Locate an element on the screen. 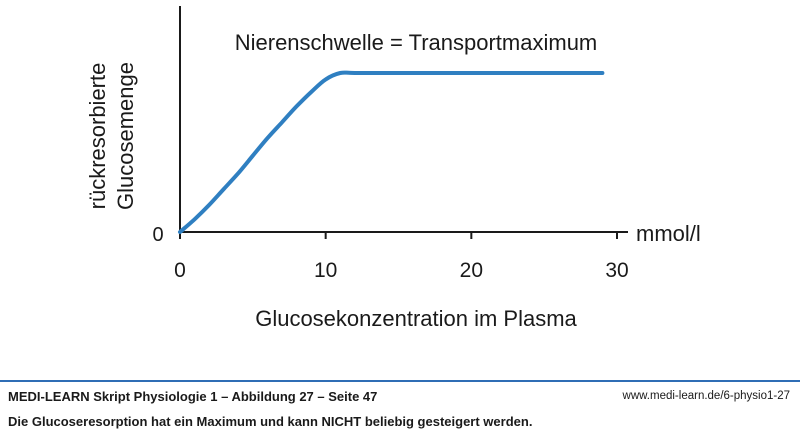 This screenshot has width=800, height=434. x-axis-label: Glucosekonzentration im Plasma is located at coordinates (416, 318).